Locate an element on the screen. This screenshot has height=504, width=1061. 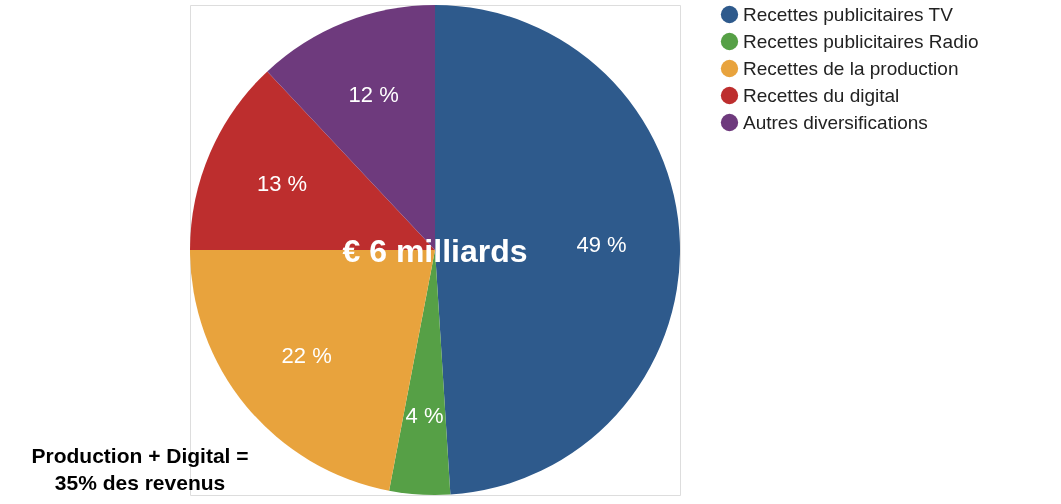
data-label: 12 % is located at coordinates (373, 95).